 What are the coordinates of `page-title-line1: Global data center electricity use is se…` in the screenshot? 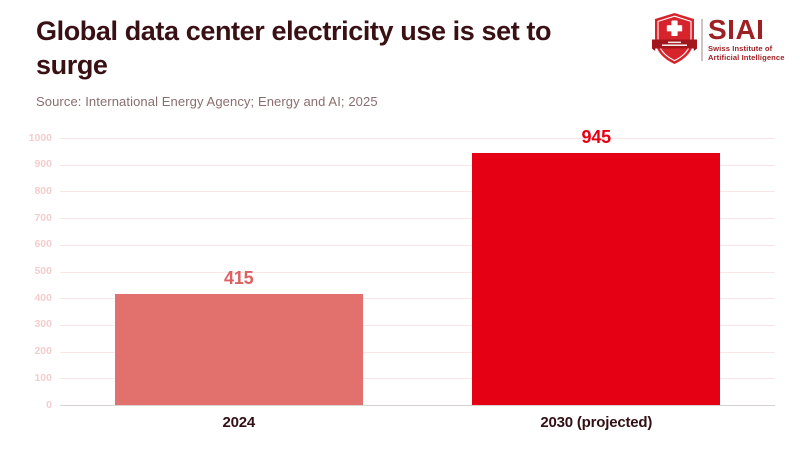 It's located at (294, 31).